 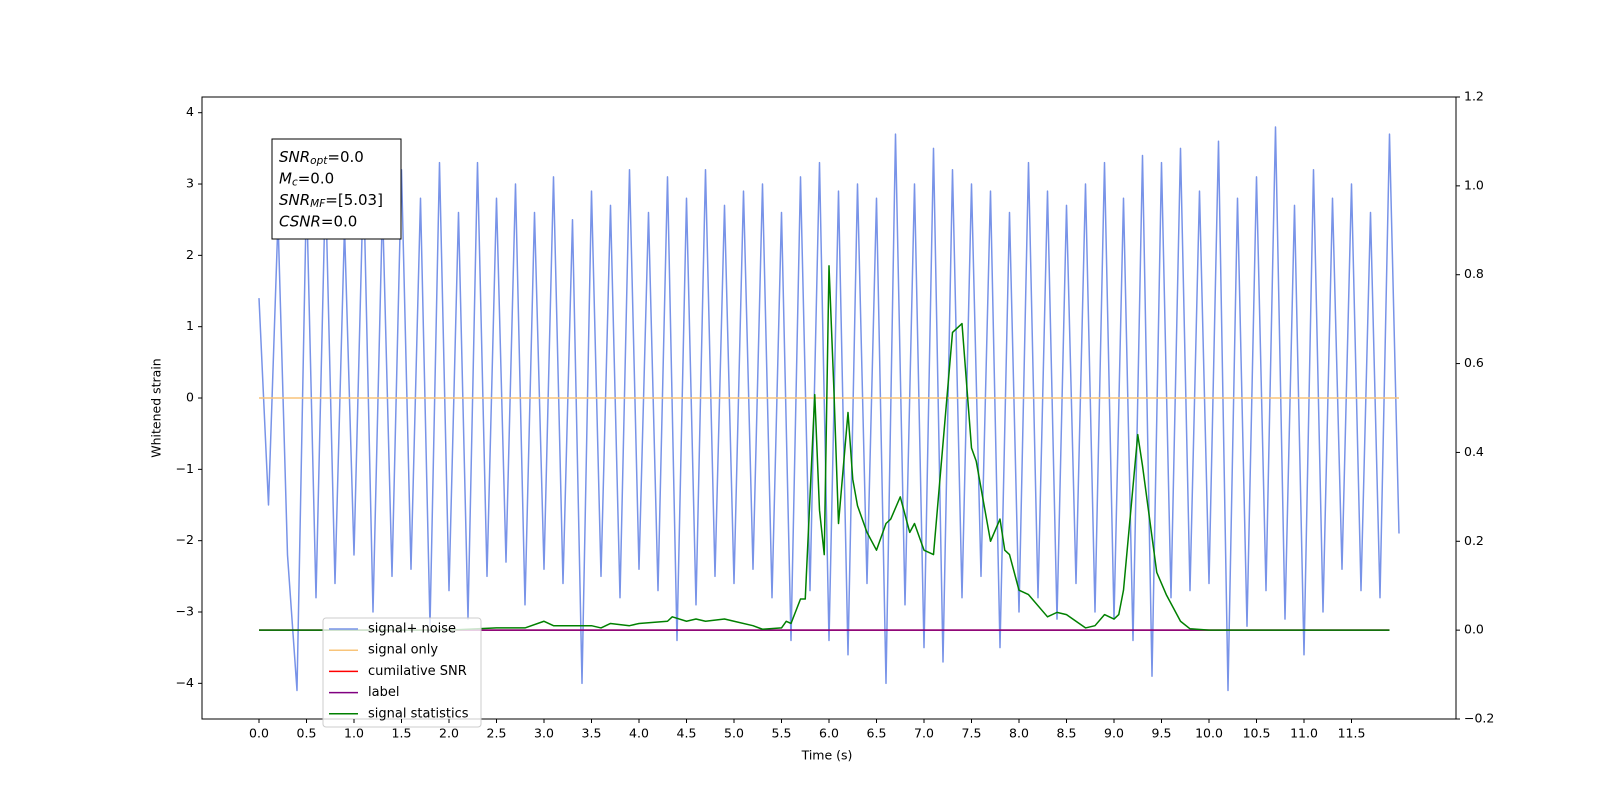 What do you see at coordinates (259, 733) in the screenshot?
I see `x-tick-label: 0.0` at bounding box center [259, 733].